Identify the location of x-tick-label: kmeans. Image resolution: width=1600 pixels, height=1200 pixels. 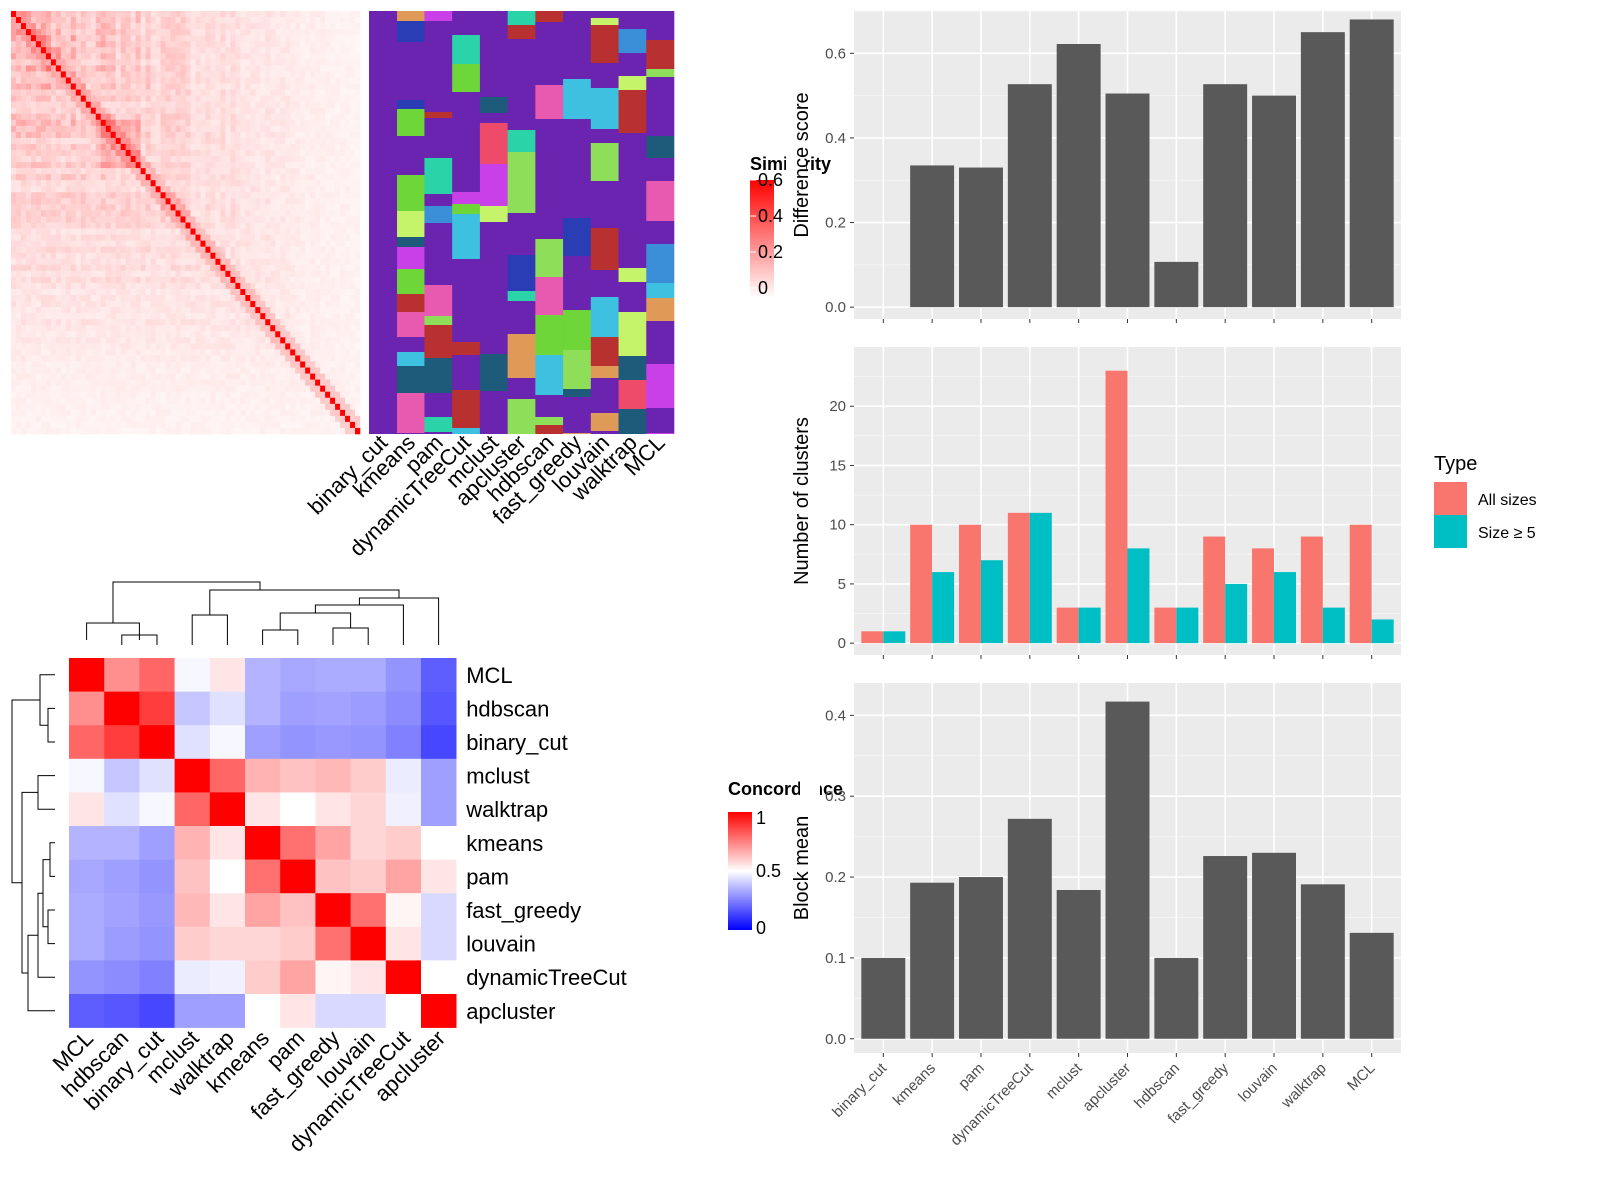
(914, 1084).